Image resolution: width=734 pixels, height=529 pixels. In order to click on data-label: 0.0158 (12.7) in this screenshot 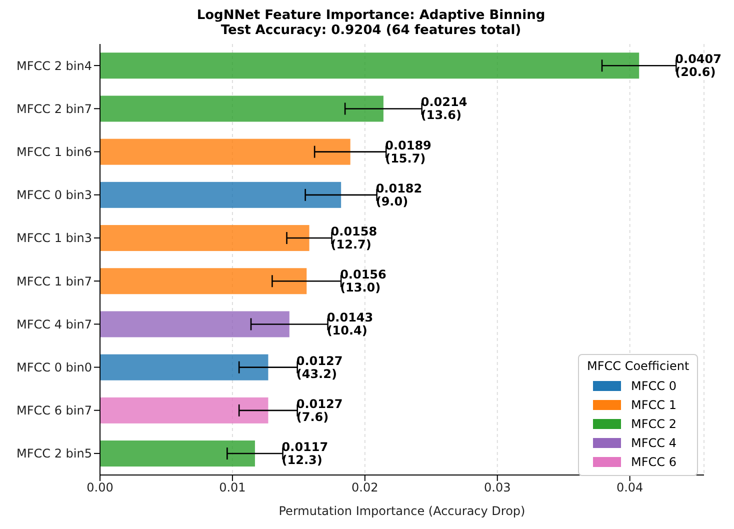, I will do `click(354, 238)`.